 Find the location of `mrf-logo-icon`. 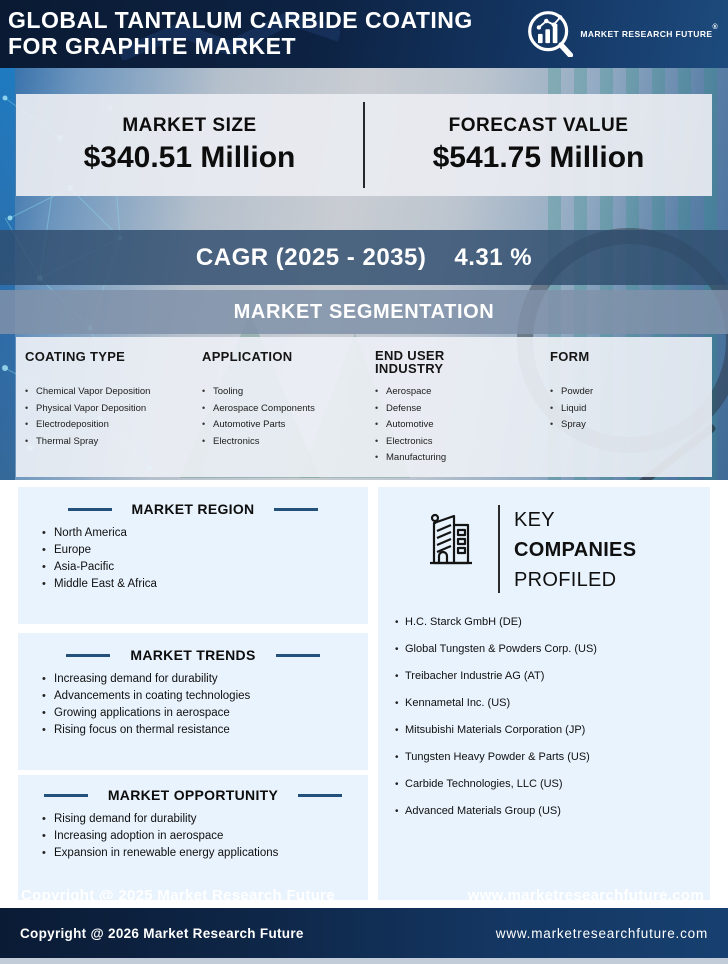

mrf-logo-icon is located at coordinates (551, 34).